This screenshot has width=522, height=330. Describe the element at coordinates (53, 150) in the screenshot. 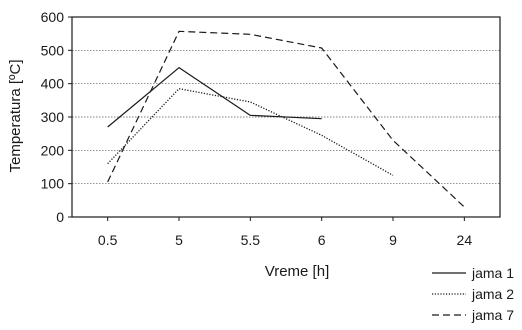

I see `y-tick-label: 200` at that location.